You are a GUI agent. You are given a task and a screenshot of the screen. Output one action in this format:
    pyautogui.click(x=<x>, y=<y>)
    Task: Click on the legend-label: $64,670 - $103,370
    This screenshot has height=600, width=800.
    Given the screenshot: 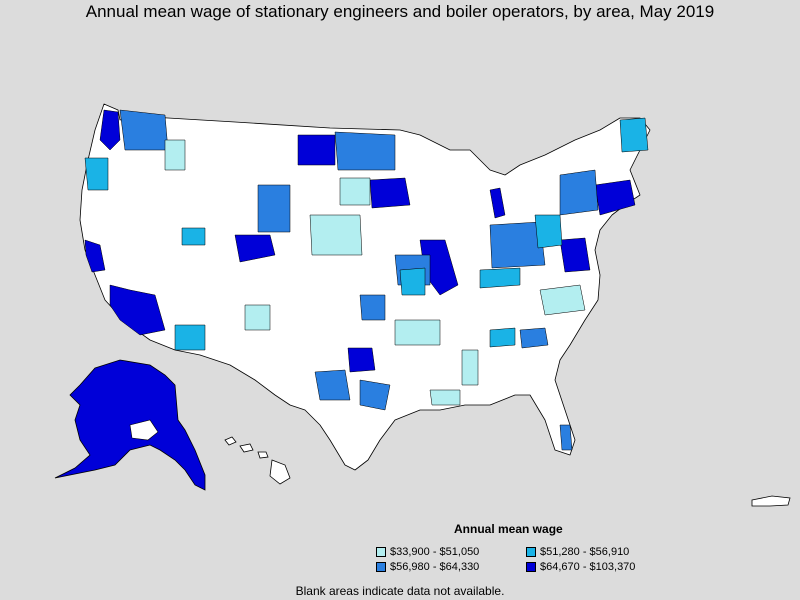 What is the action you would take?
    pyautogui.click(x=588, y=567)
    